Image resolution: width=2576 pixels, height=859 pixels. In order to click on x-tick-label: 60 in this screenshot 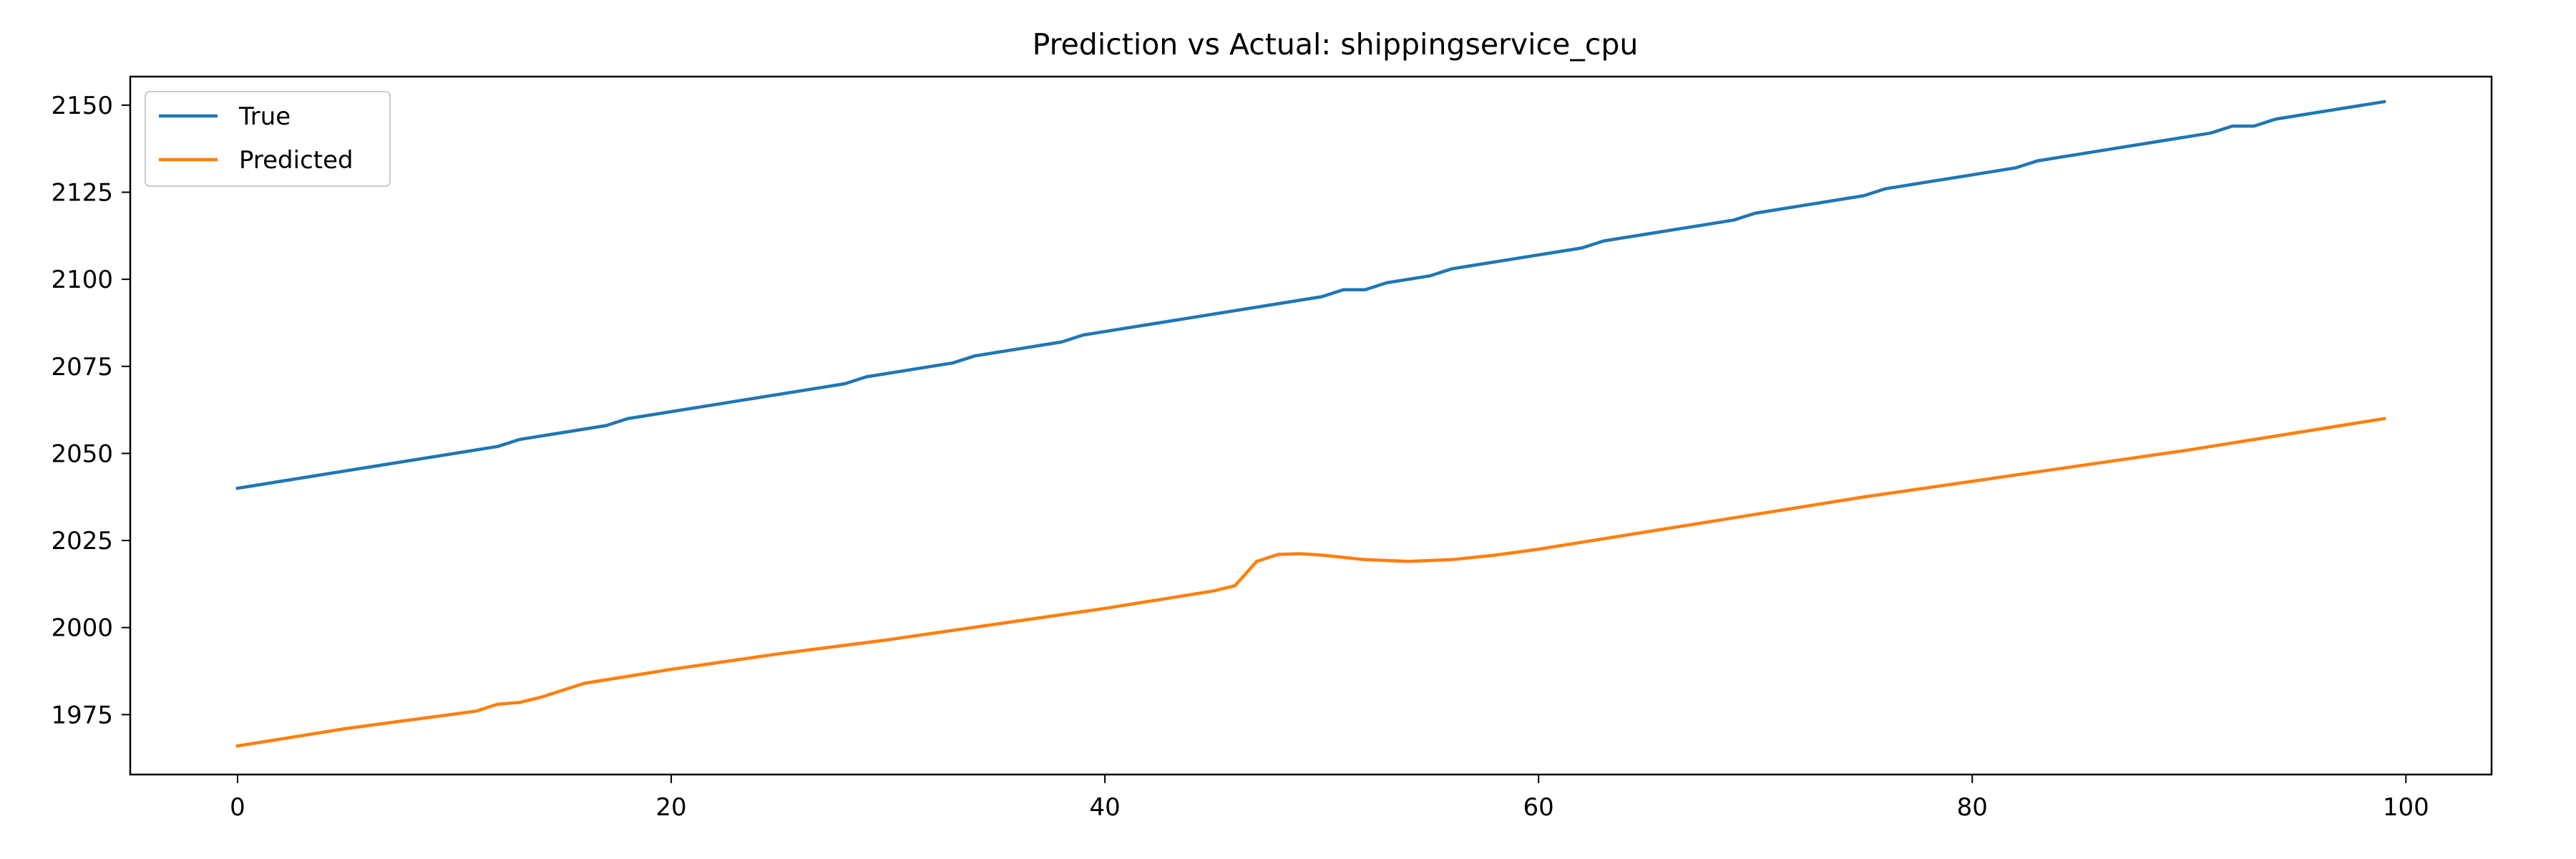, I will do `click(1538, 807)`.